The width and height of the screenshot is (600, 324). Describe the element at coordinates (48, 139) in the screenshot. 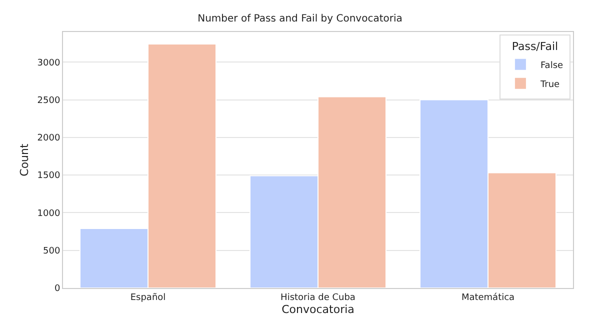

I see `y-tick-label: 2000` at that location.